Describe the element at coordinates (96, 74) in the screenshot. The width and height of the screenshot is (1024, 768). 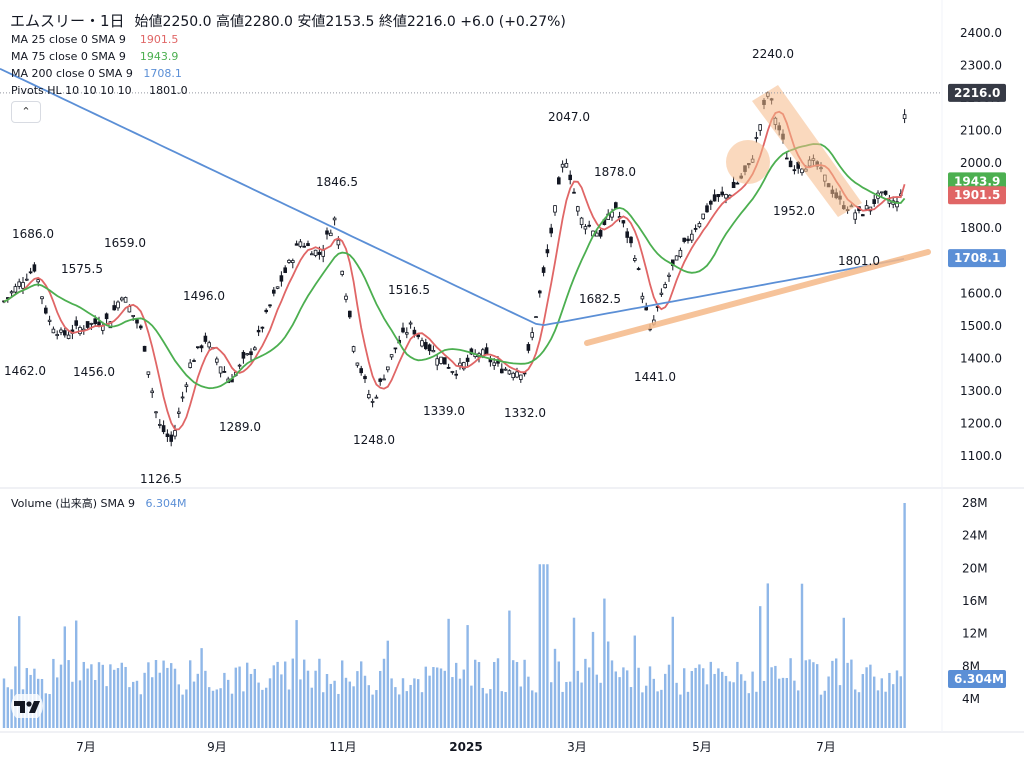
I see `indicator-ma200: MA 200 close 0 SMA 9 1708.1` at that location.